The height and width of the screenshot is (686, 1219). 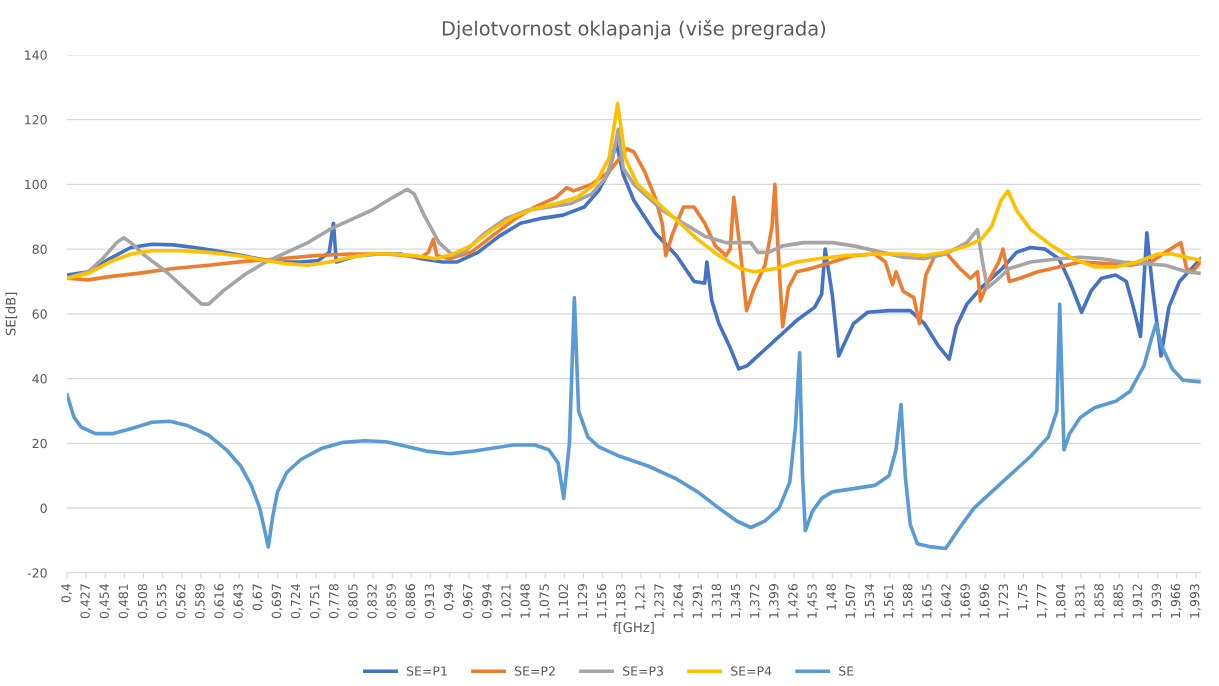 What do you see at coordinates (774, 601) in the screenshot?
I see `x-tick-label: 1,399` at bounding box center [774, 601].